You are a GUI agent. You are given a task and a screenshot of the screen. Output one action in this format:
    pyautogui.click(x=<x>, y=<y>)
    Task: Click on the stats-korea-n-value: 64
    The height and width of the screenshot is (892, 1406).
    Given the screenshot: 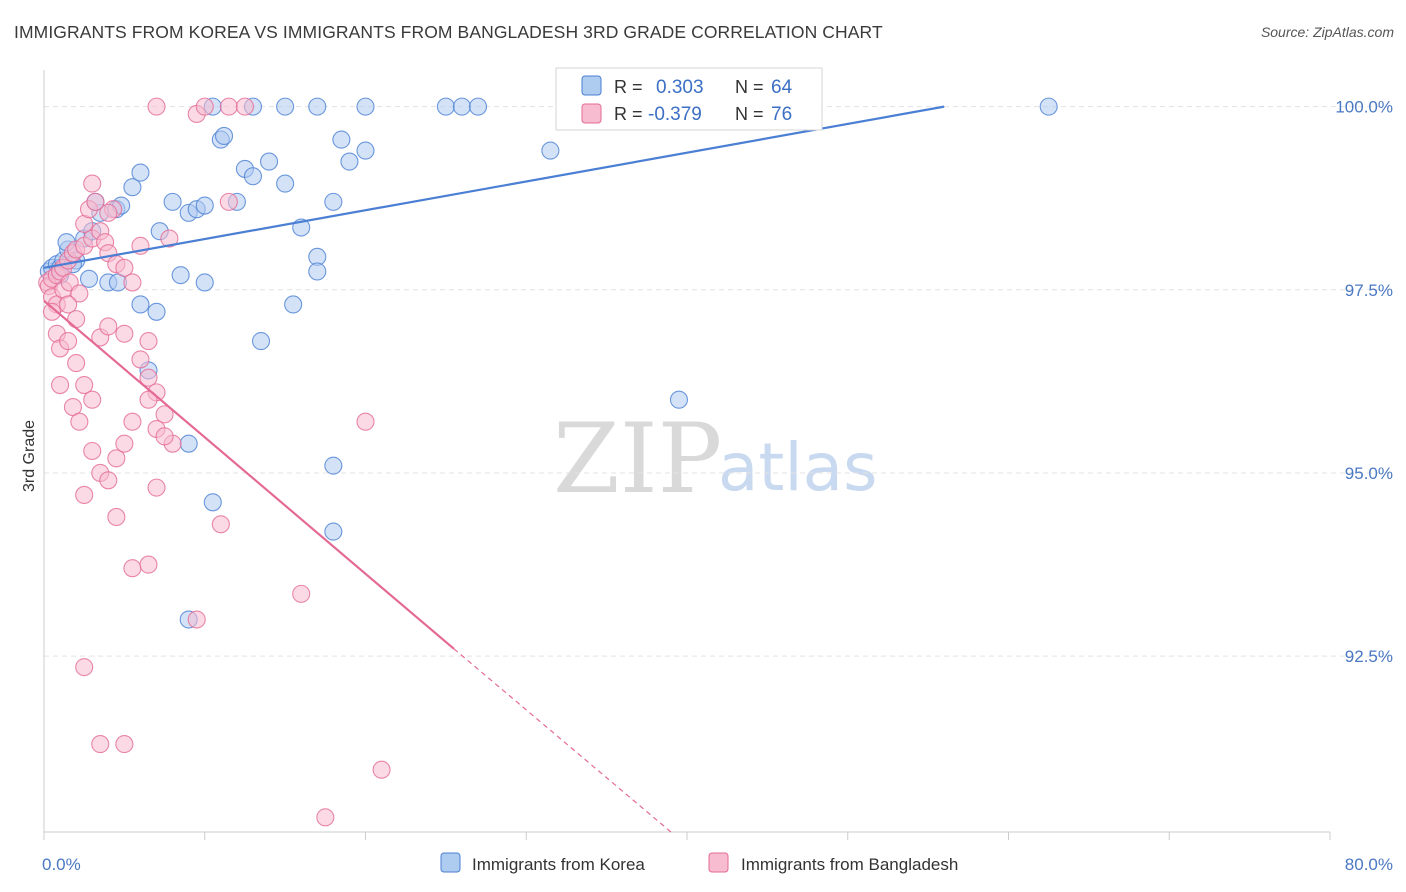 What is the action you would take?
    pyautogui.click(x=782, y=87)
    